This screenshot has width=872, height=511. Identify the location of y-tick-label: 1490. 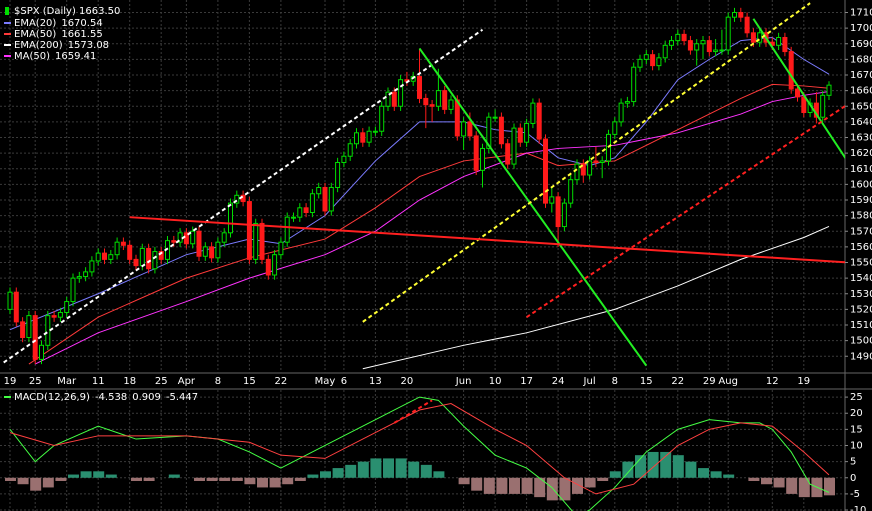
(861, 356).